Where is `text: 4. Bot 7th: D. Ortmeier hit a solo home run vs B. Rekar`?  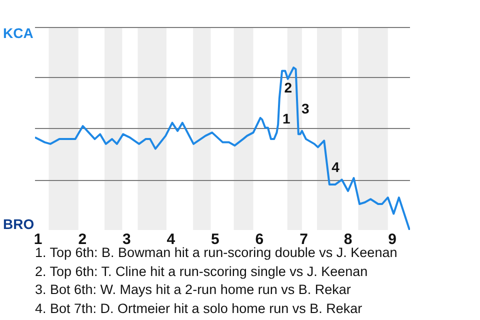 text: 4. Bot 7th: D. Ortmeier hit a solo home run vs B. Rekar is located at coordinates (199, 309).